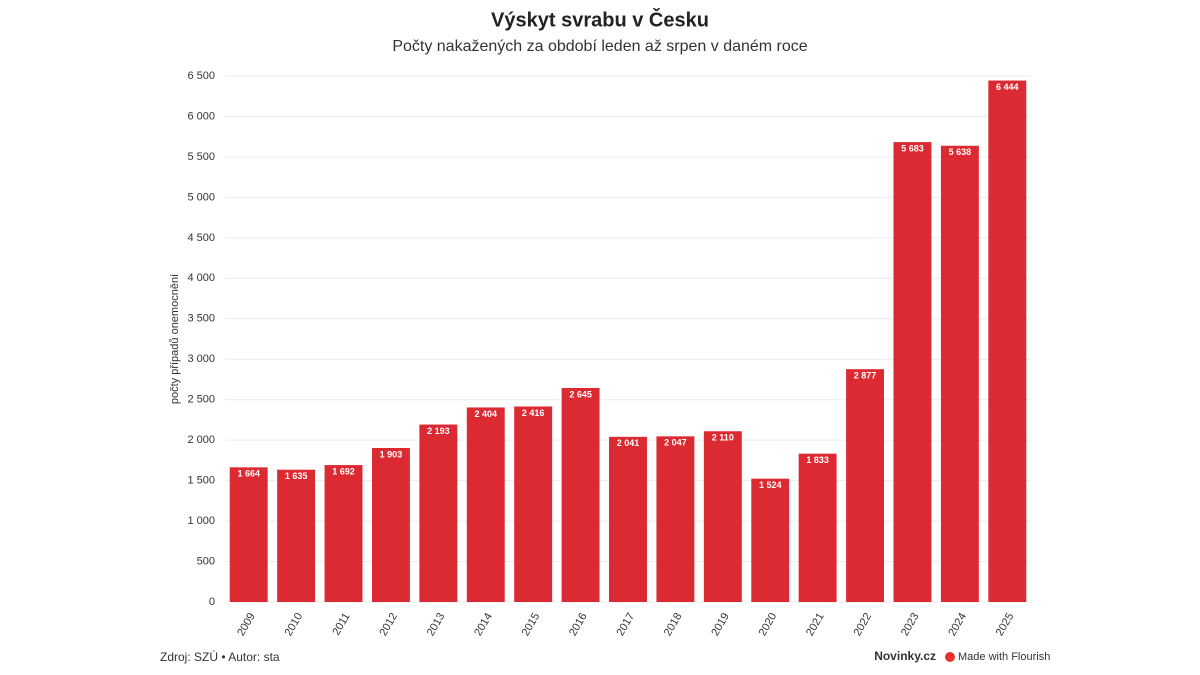 The width and height of the screenshot is (1200, 675). What do you see at coordinates (580, 394) in the screenshot?
I see `value-label: 2 645` at bounding box center [580, 394].